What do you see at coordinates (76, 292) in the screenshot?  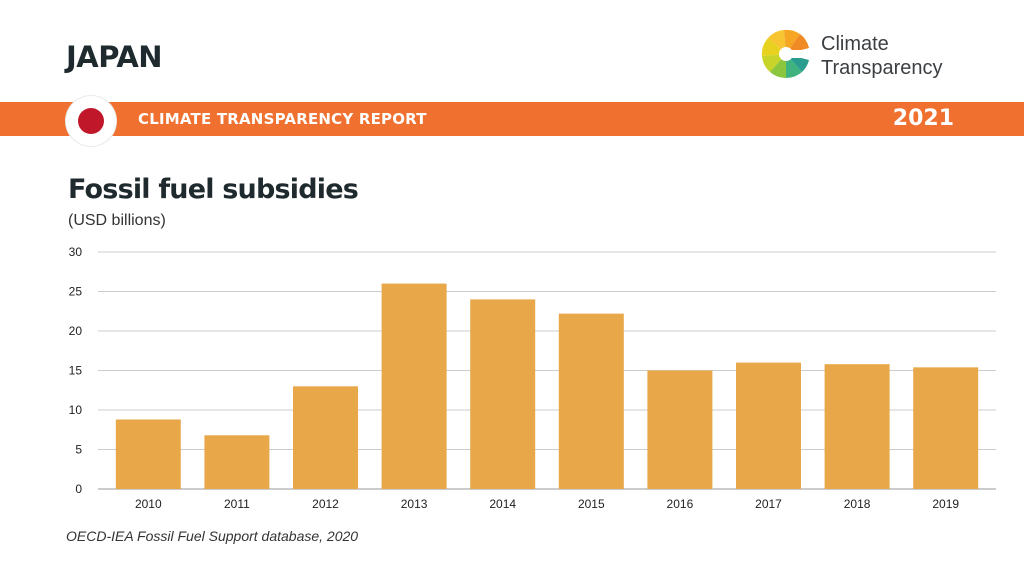 I see `y-tick-label: 25` at bounding box center [76, 292].